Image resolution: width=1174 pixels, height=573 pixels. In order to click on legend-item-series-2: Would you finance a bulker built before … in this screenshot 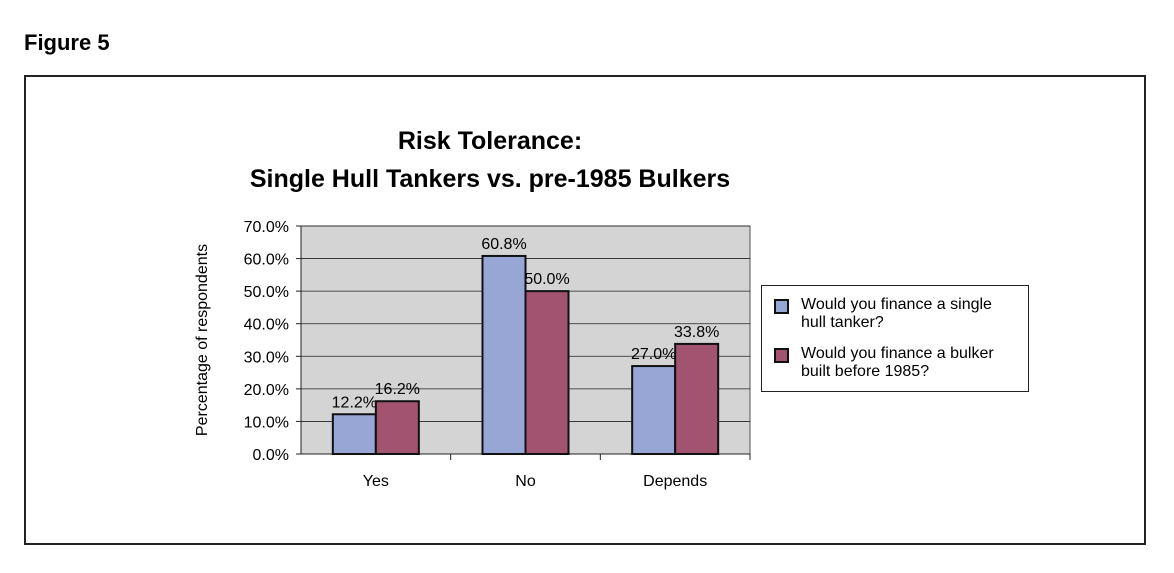, I will do `click(897, 363)`.